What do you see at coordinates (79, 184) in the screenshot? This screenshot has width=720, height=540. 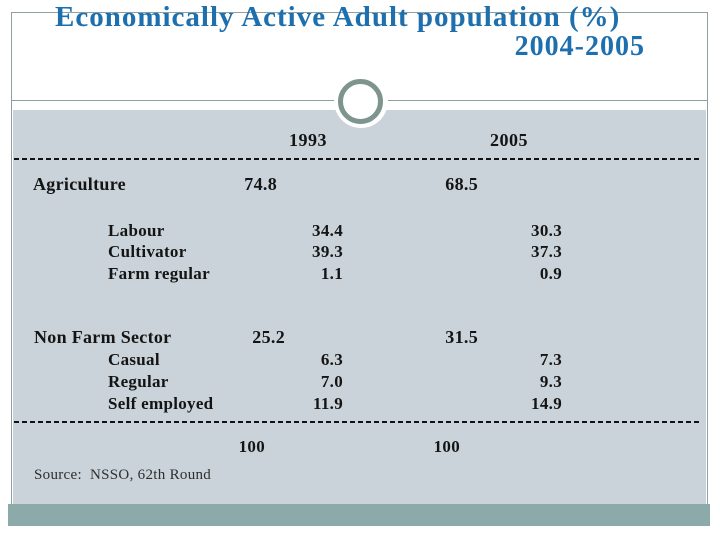 I see `row-label: Agriculture` at bounding box center [79, 184].